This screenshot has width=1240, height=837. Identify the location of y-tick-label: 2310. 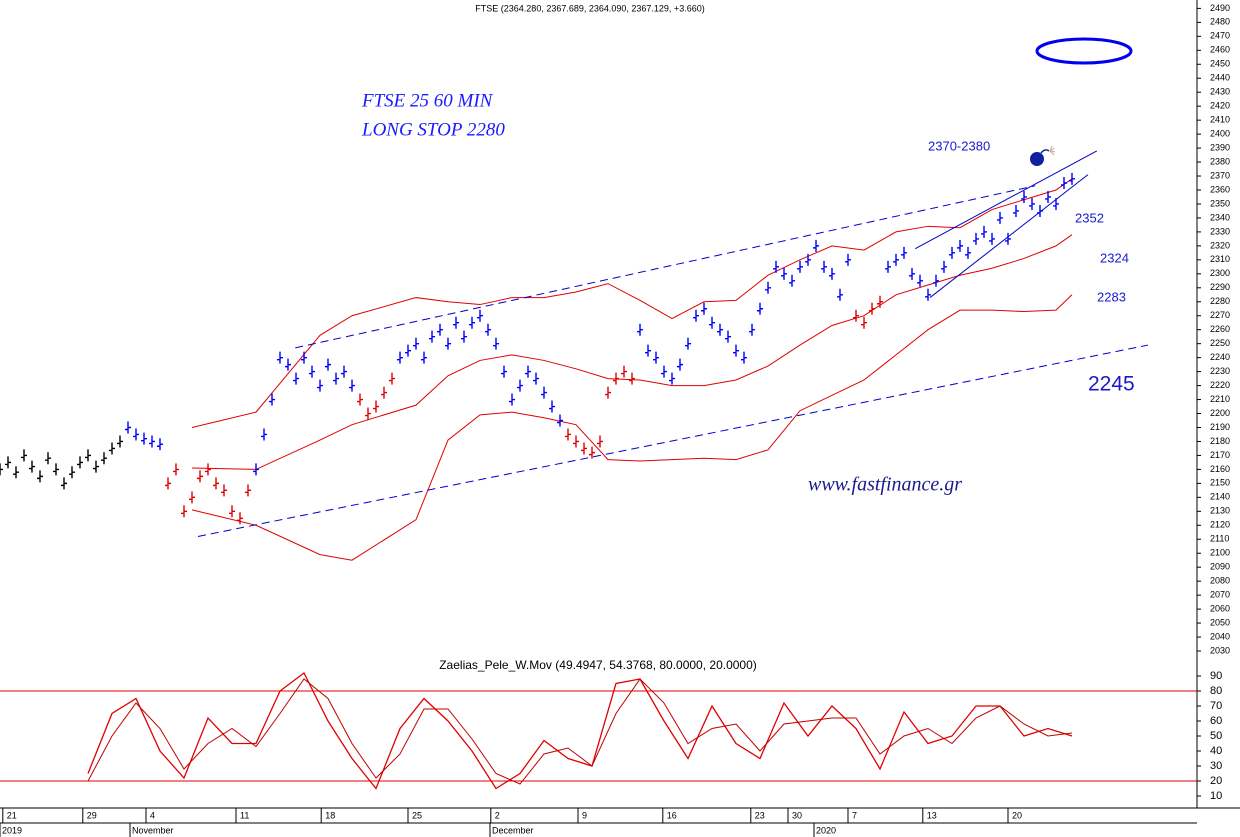
(1220, 259).